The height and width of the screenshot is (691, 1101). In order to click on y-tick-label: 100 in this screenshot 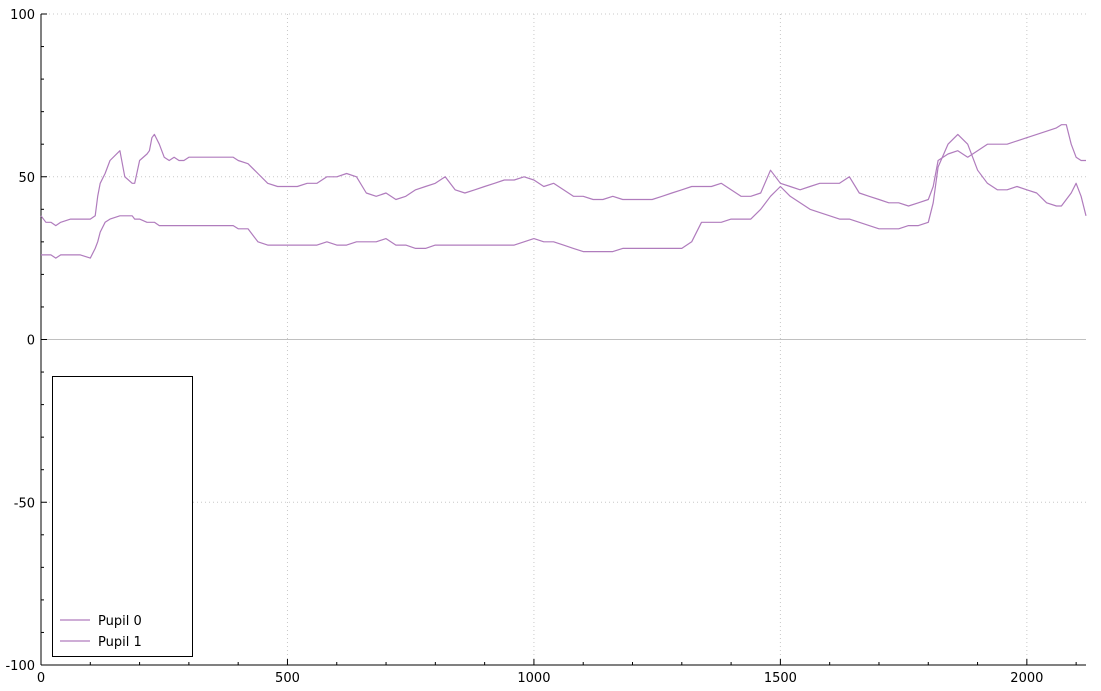, I will do `click(22, 15)`.